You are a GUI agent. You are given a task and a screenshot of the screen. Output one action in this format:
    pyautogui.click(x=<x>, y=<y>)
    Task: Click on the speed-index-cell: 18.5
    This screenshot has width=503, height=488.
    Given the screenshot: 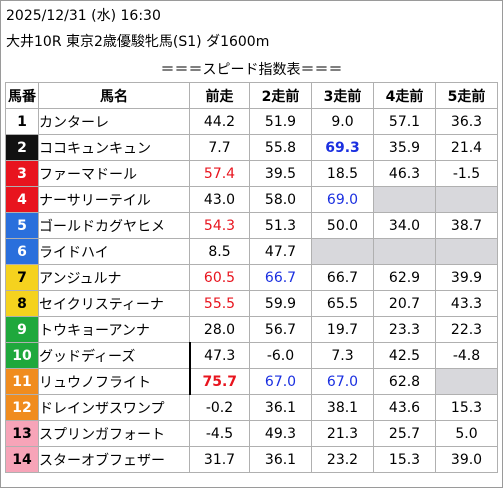 What is the action you would take?
    pyautogui.click(x=342, y=173)
    